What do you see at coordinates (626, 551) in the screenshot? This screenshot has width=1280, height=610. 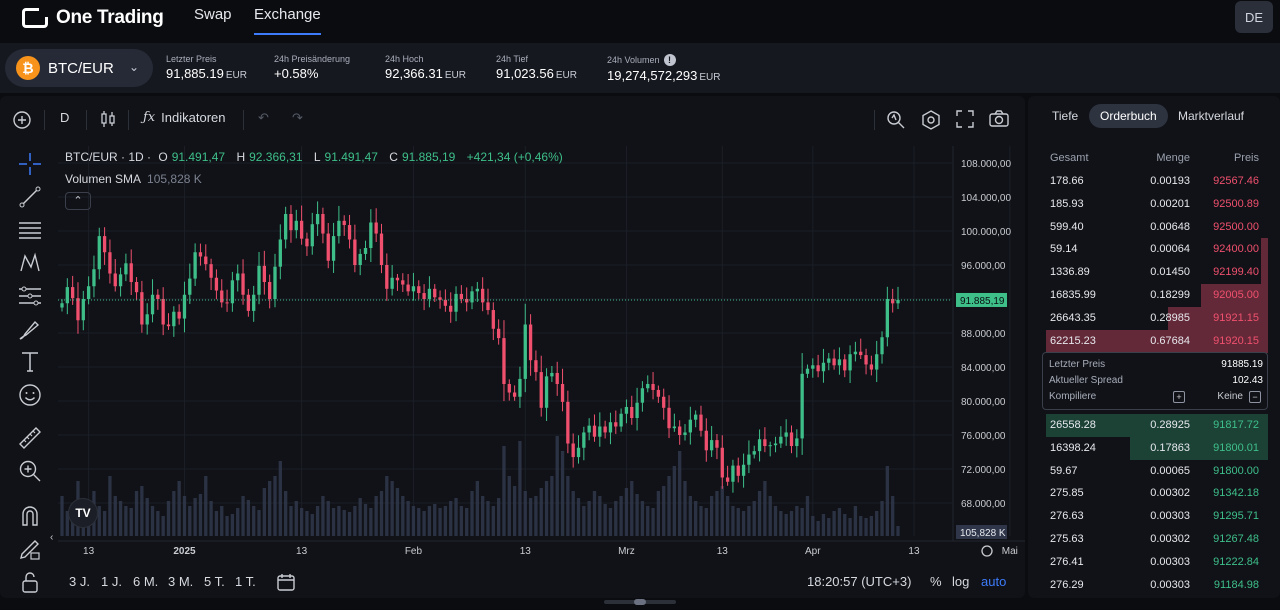 I see `x-tick-label: Mrz` at bounding box center [626, 551].